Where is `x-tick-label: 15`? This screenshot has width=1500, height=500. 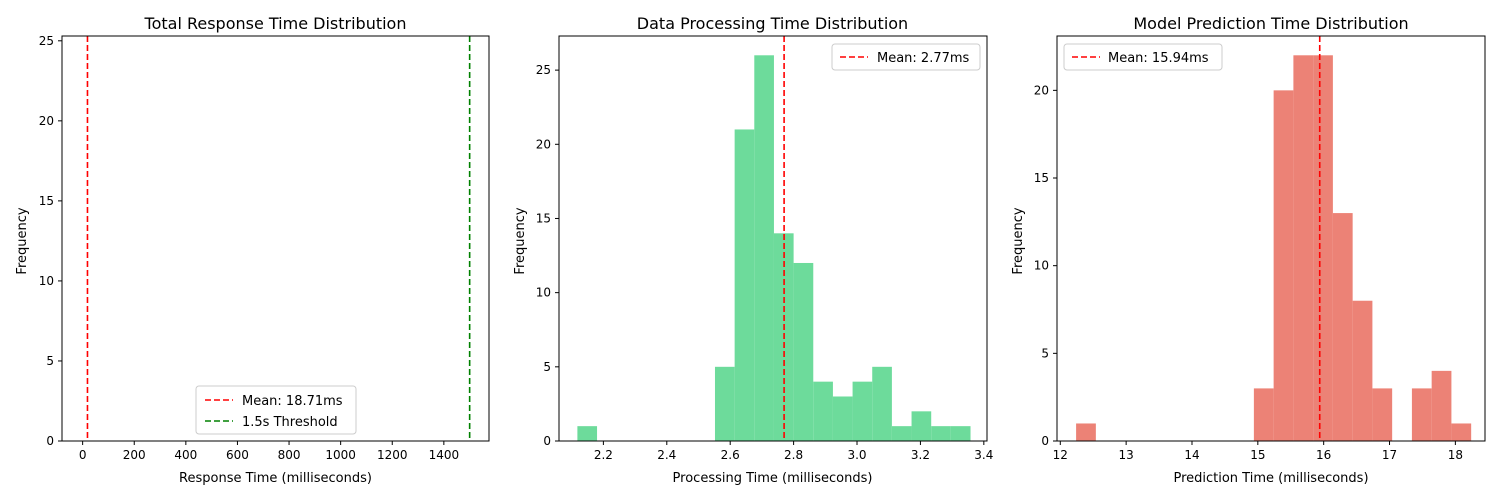
x-tick-label: 15 is located at coordinates (1257, 455).